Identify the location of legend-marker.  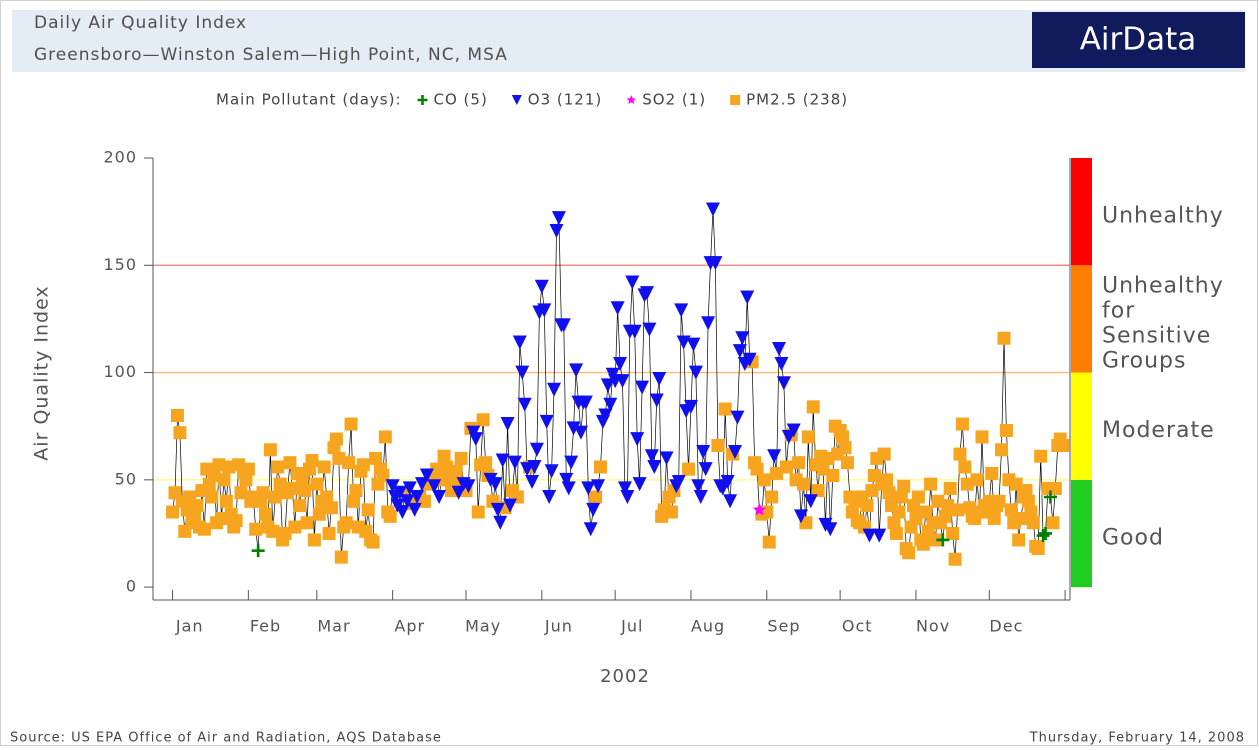
(735, 100).